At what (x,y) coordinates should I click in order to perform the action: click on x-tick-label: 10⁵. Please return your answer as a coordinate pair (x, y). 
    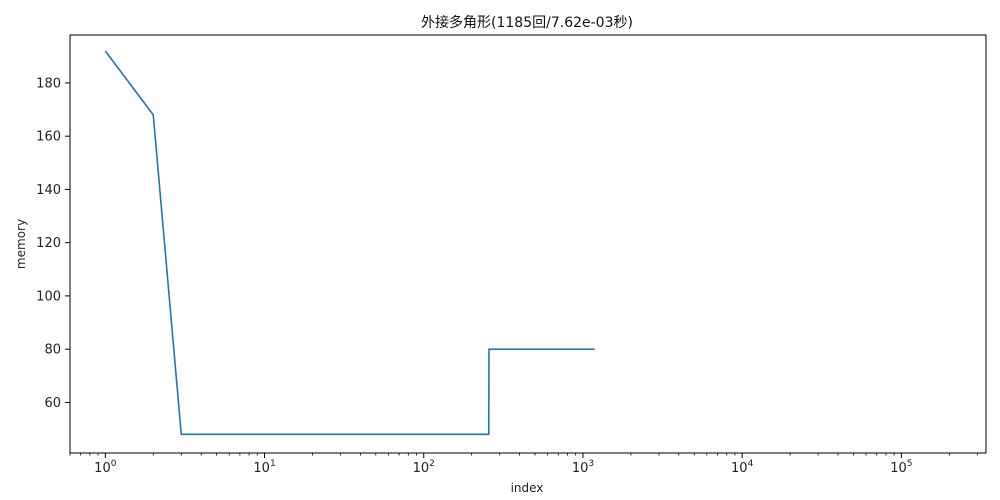
    Looking at the image, I should click on (901, 467).